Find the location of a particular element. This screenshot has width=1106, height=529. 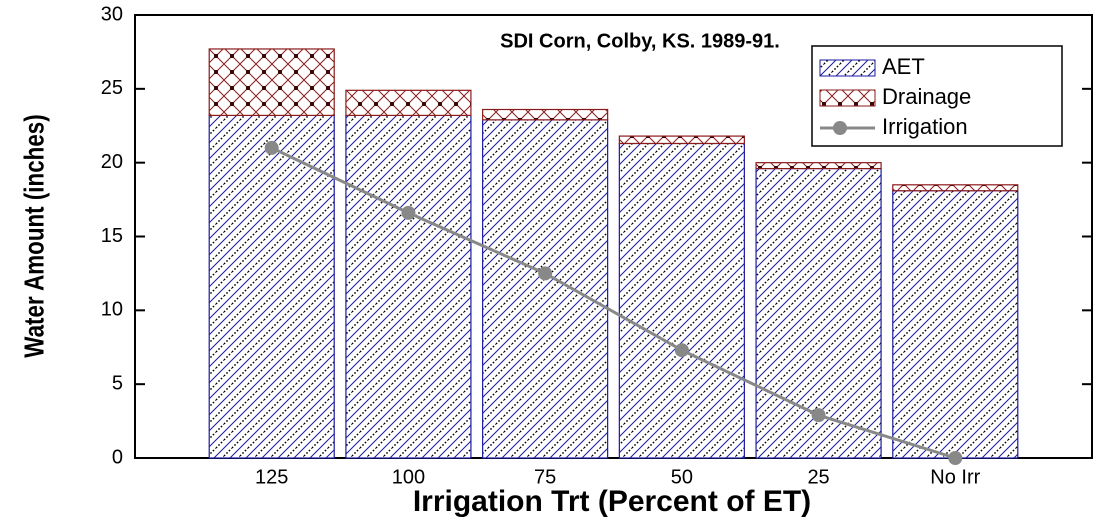

y-tick-label: 10 is located at coordinates (112, 310).